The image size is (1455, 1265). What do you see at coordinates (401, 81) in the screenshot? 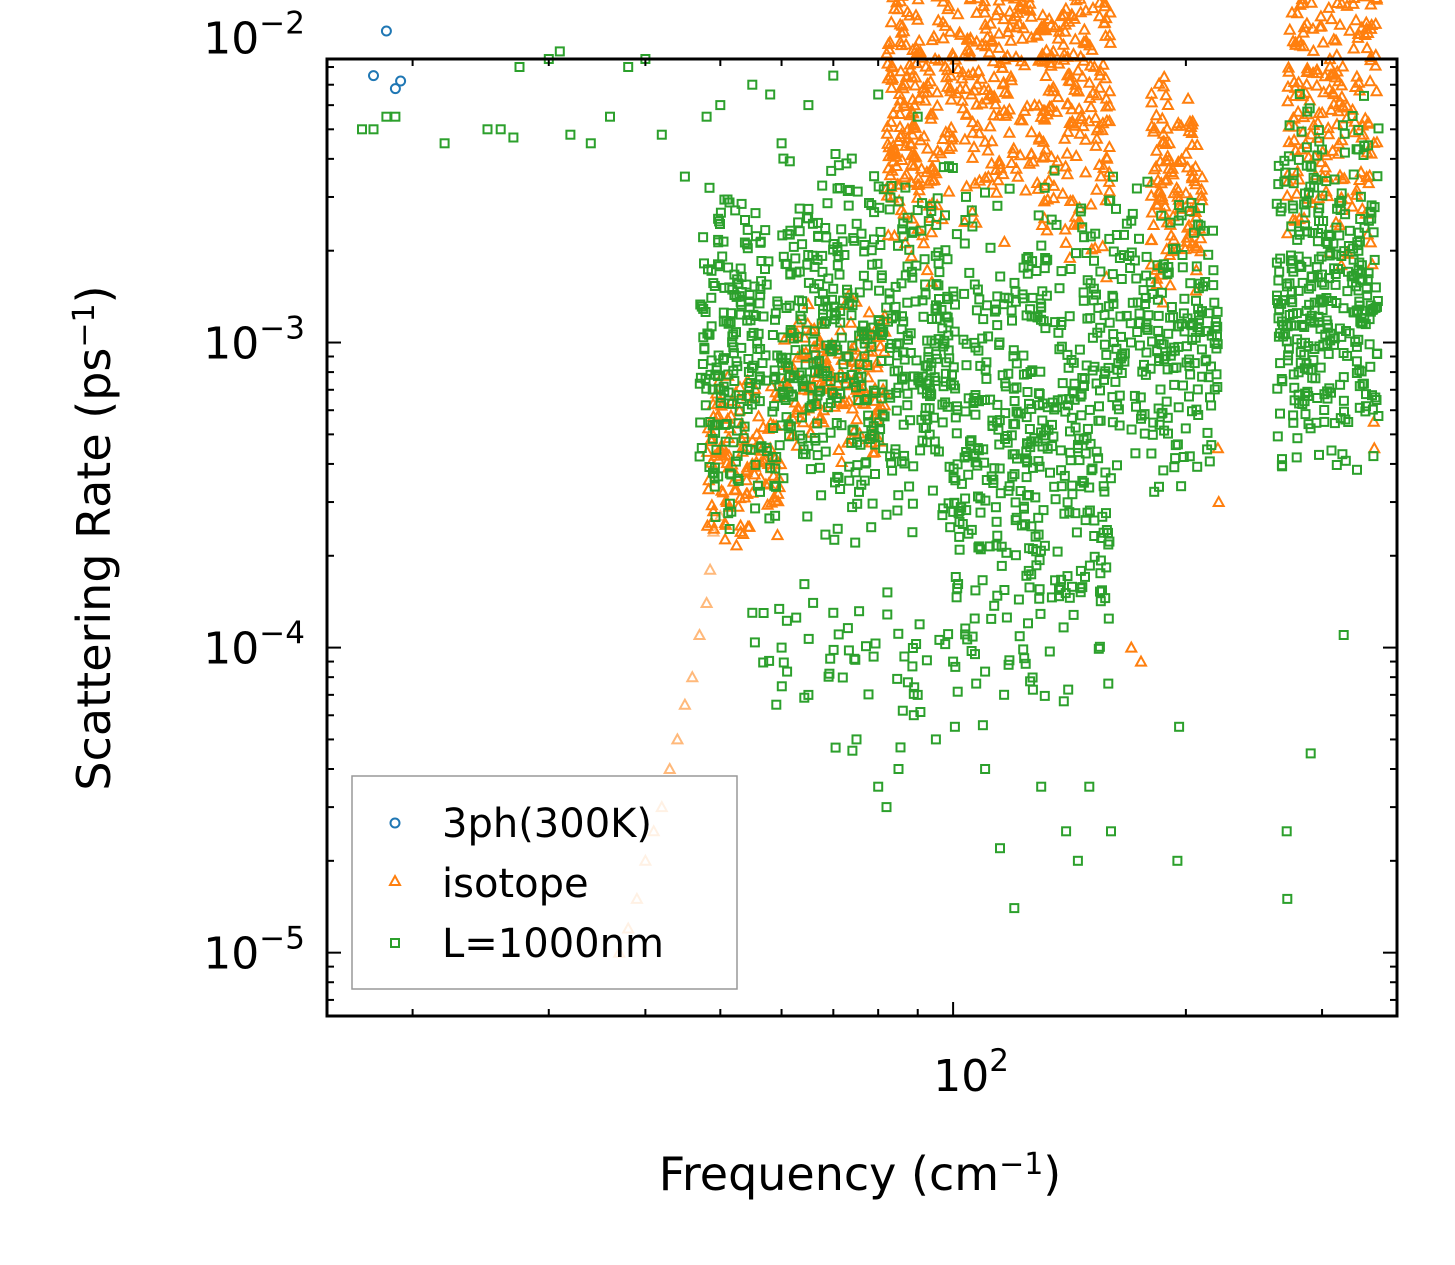
I see `point-3ph-300k-` at bounding box center [401, 81].